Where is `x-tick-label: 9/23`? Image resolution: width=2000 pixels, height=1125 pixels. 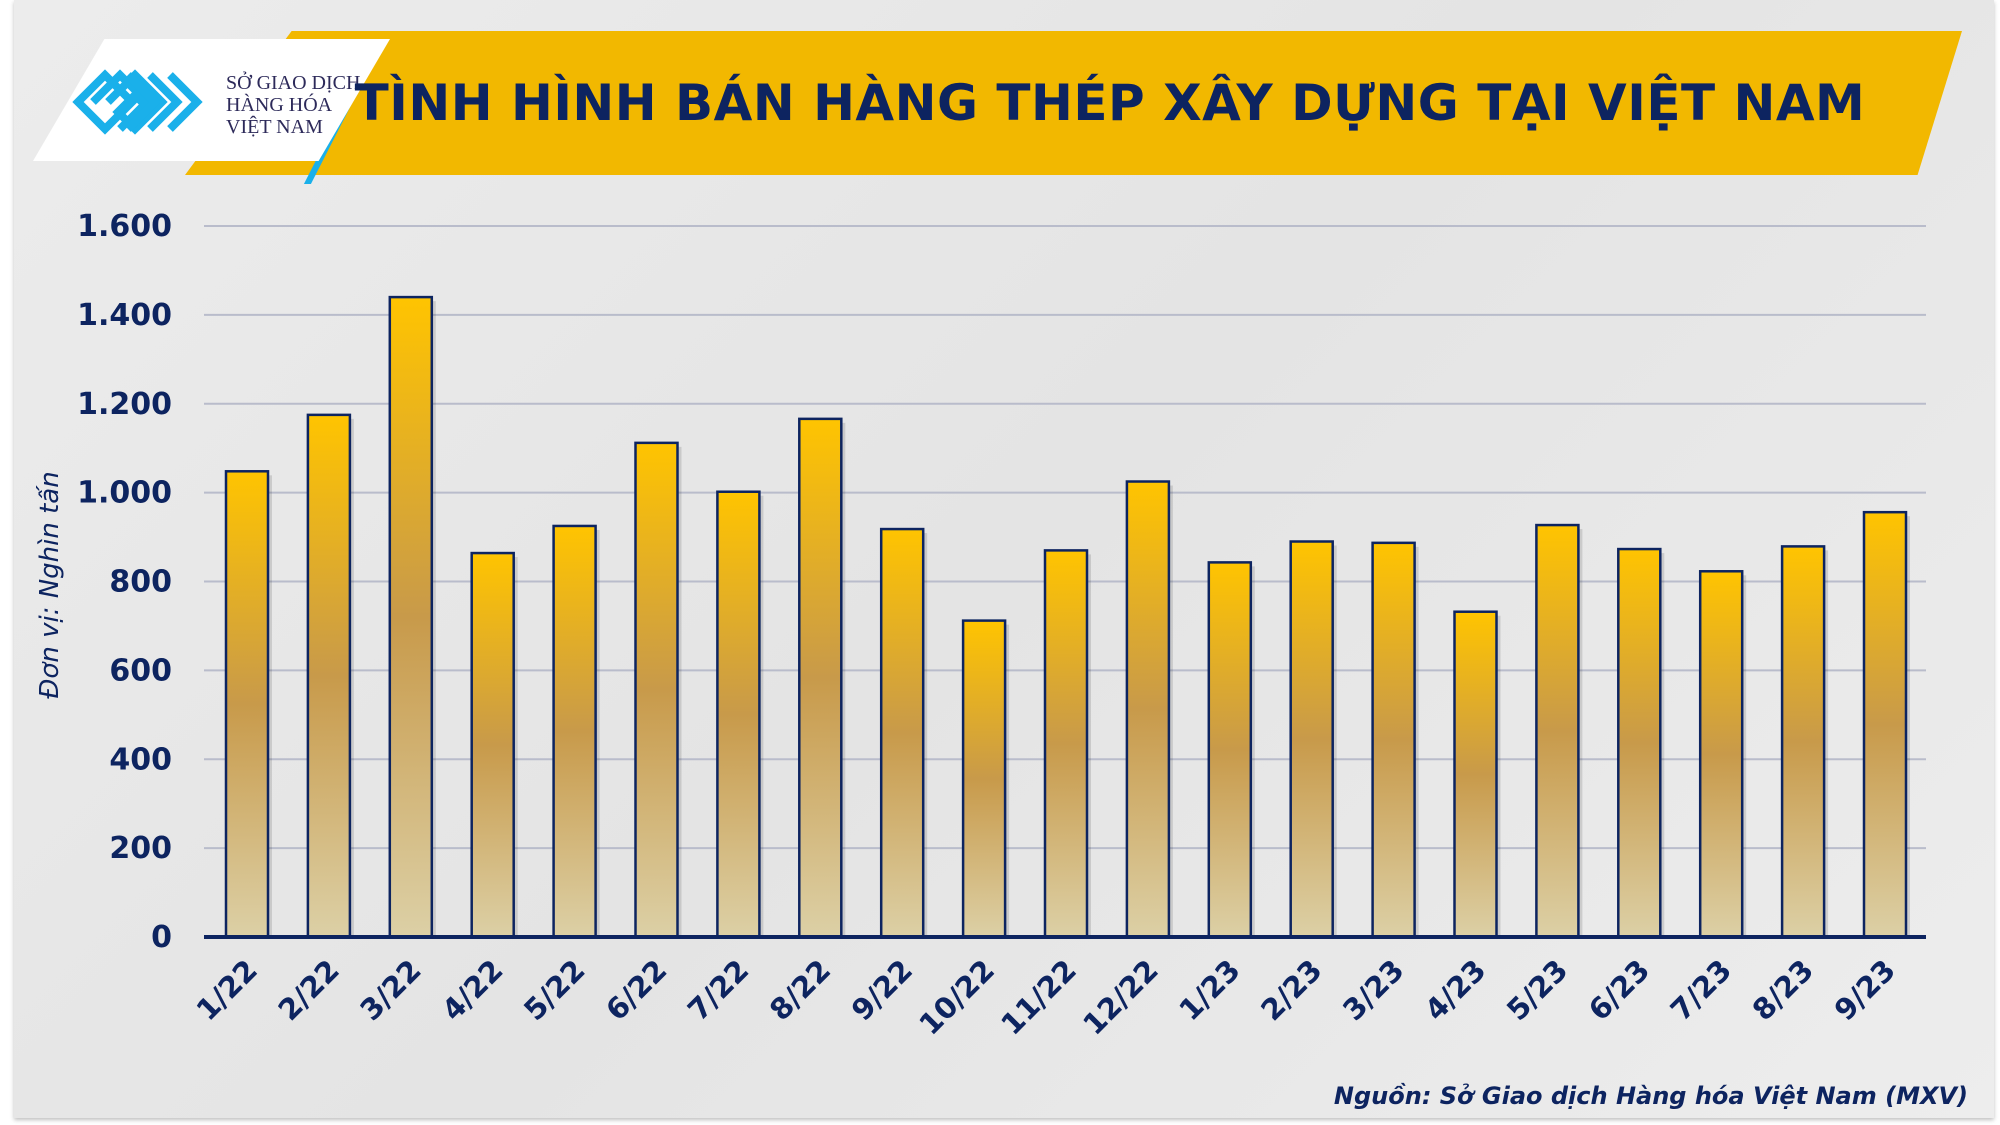 x-tick-label: 9/23 is located at coordinates (1865, 990).